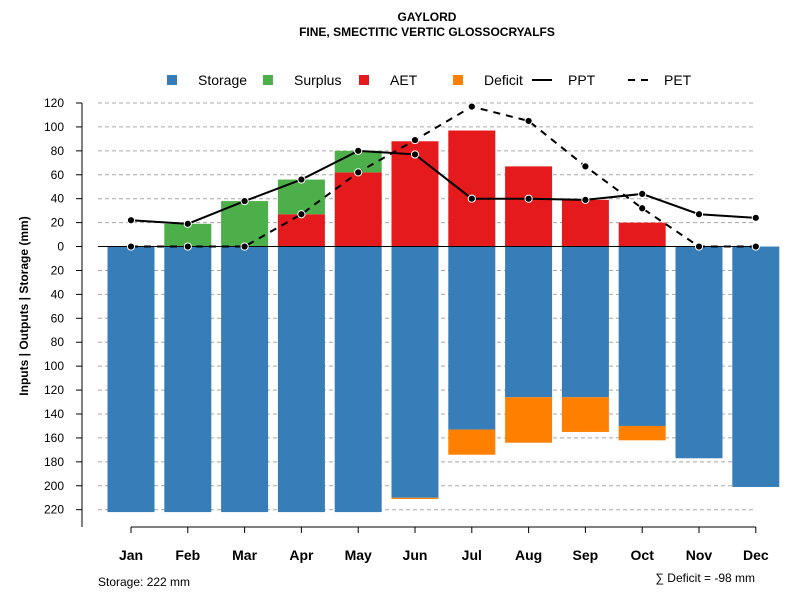 Image resolution: width=800 pixels, height=600 pixels. Describe the element at coordinates (678, 80) in the screenshot. I see `legend-label-pet: PET` at that location.